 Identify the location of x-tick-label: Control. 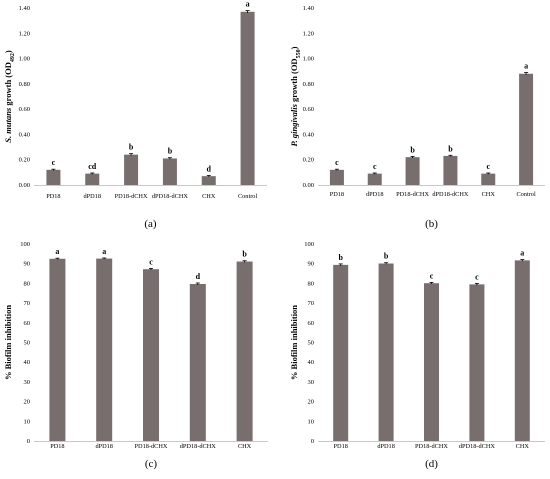
(247, 196).